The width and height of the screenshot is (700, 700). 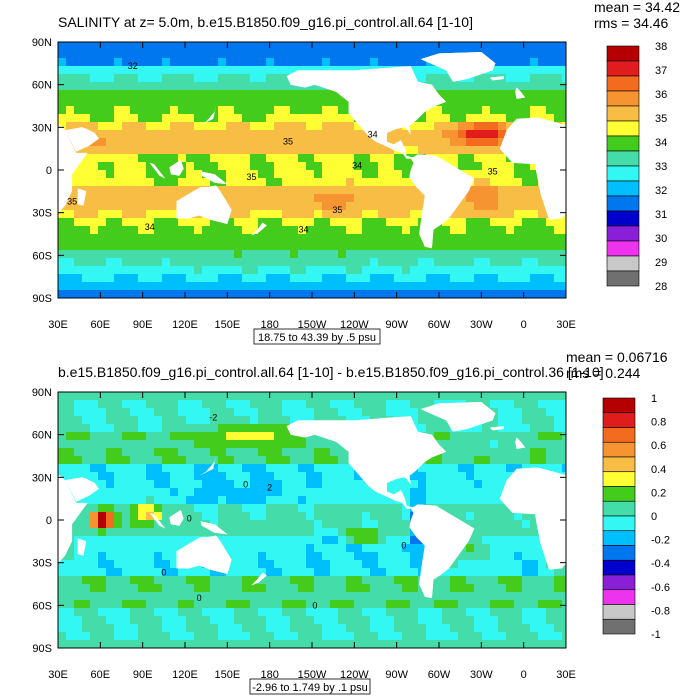 I want to click on colorbar-swatch, so click(x=619, y=449).